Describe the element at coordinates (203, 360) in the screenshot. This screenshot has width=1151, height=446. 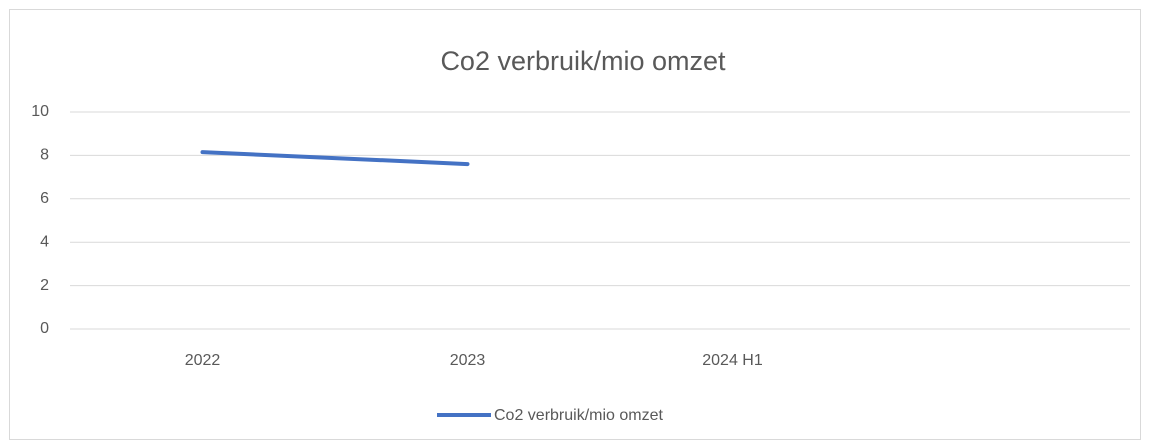
I see `x-tick-label: 2022` at that location.